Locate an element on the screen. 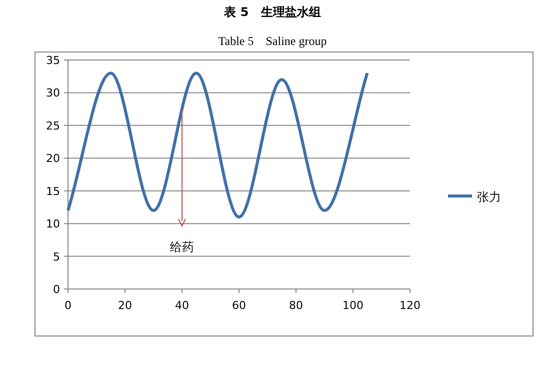 The width and height of the screenshot is (545, 367). x-tick-label: 120 is located at coordinates (410, 305).